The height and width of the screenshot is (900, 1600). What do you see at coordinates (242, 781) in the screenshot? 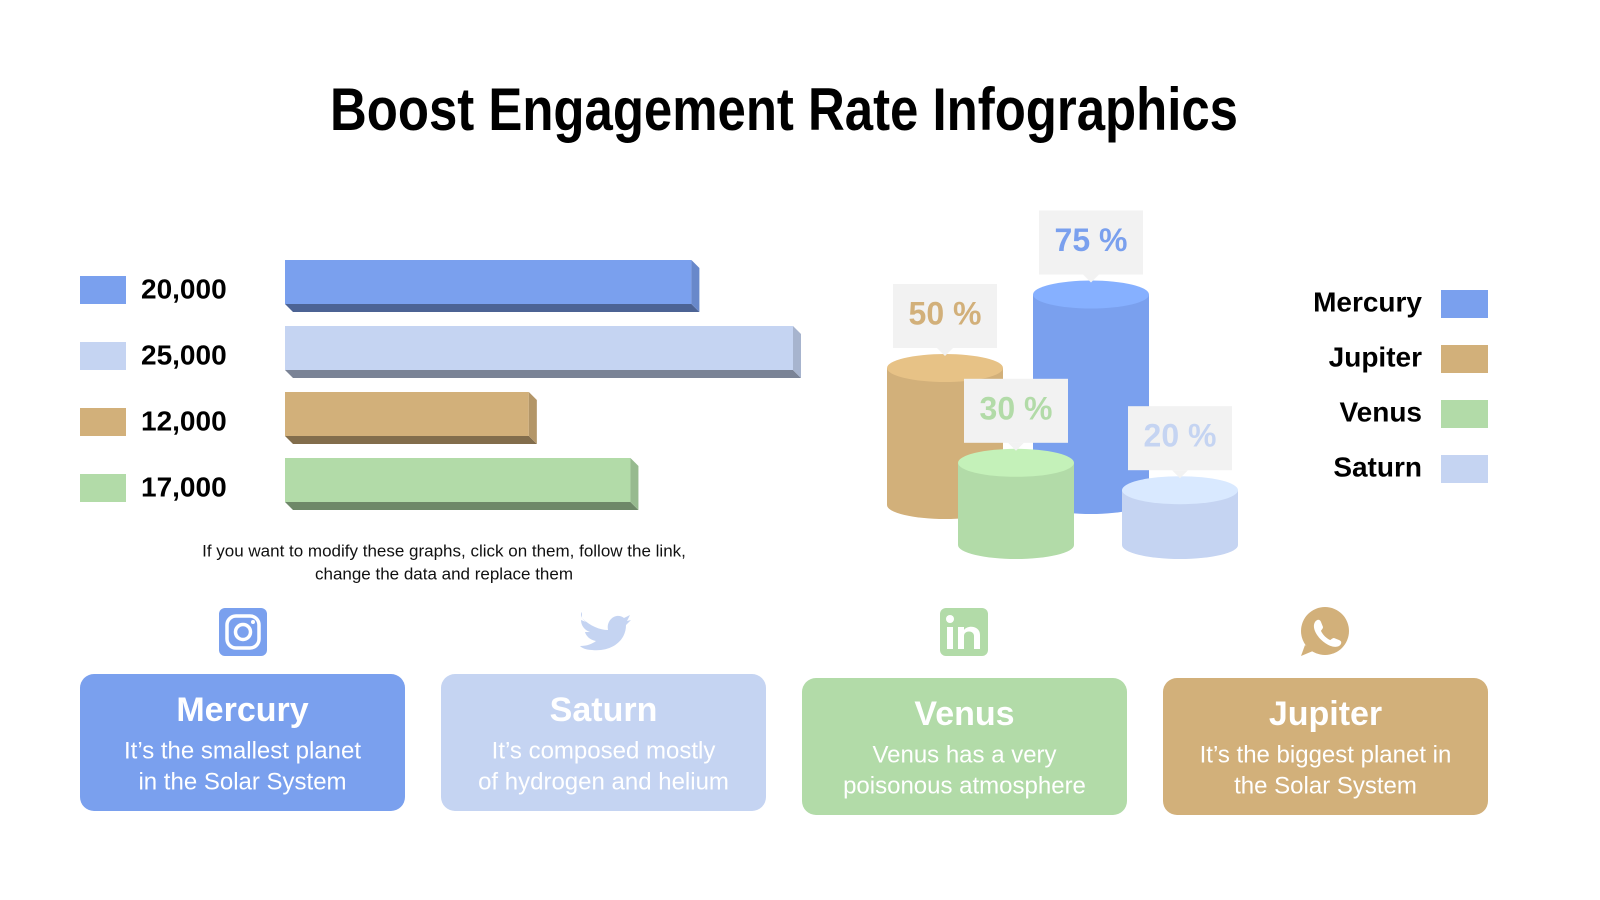
I see `card-text: in the Solar System` at bounding box center [242, 781].